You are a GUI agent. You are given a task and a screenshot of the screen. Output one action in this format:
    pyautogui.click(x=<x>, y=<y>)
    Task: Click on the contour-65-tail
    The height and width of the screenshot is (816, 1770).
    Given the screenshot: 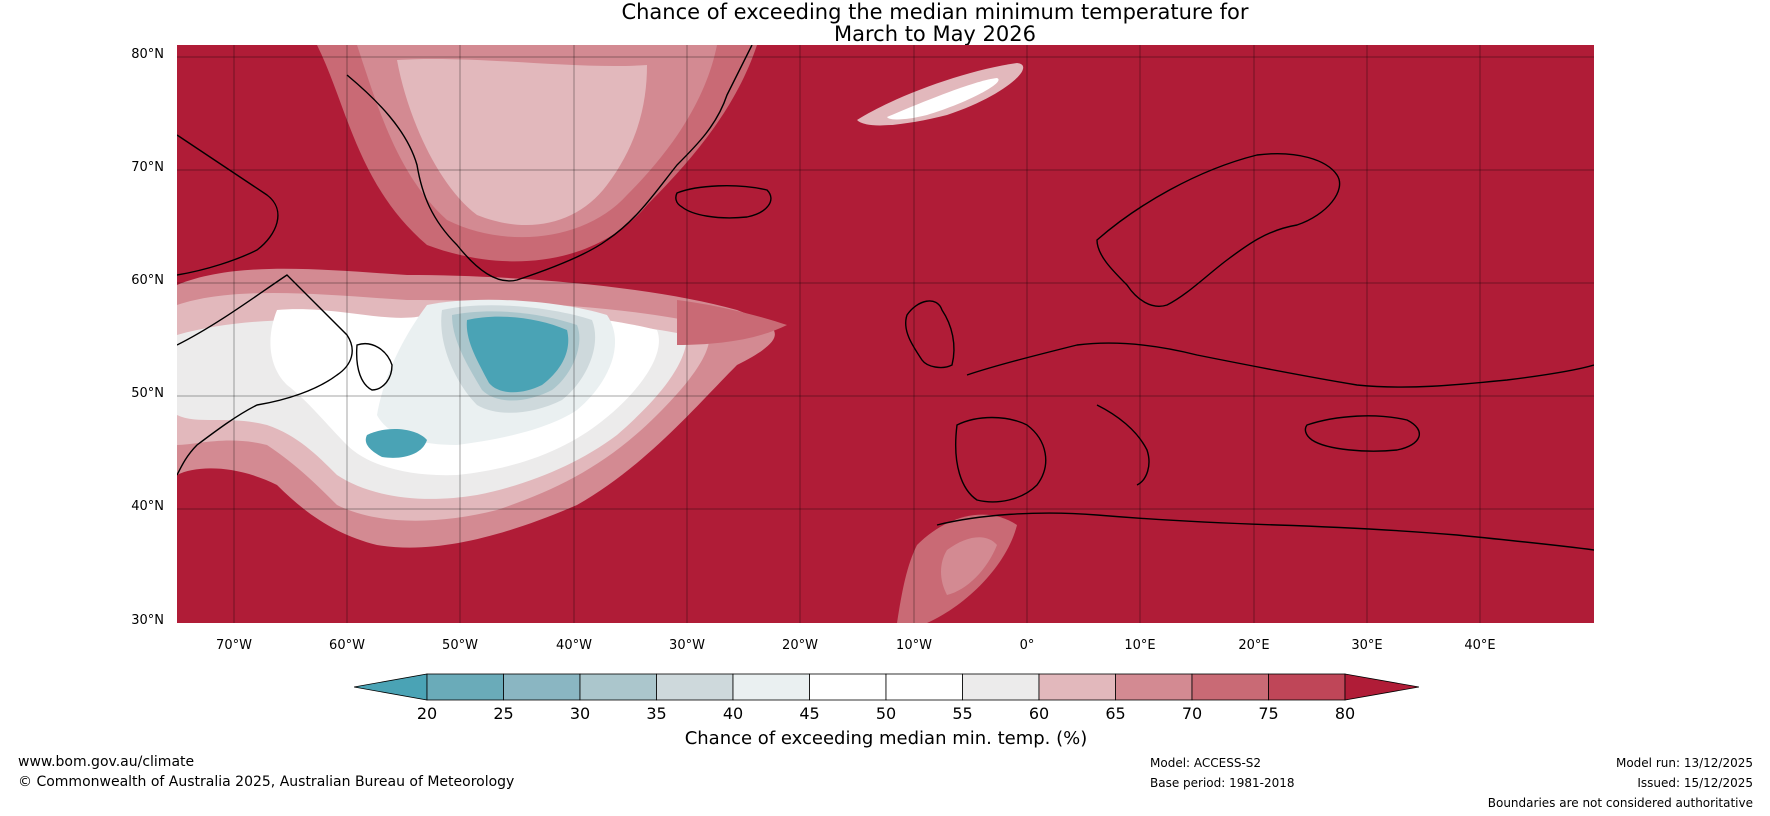 What is the action you would take?
    pyautogui.click(x=732, y=322)
    